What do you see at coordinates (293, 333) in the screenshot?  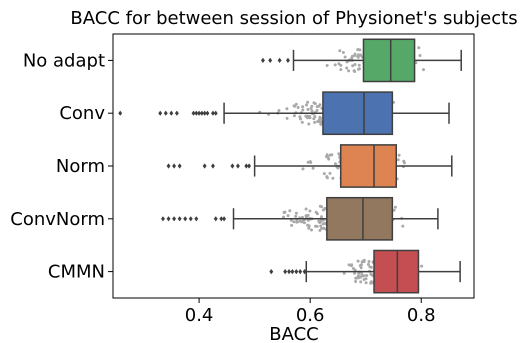 I see `x-axis-label: BACC` at bounding box center [293, 333].